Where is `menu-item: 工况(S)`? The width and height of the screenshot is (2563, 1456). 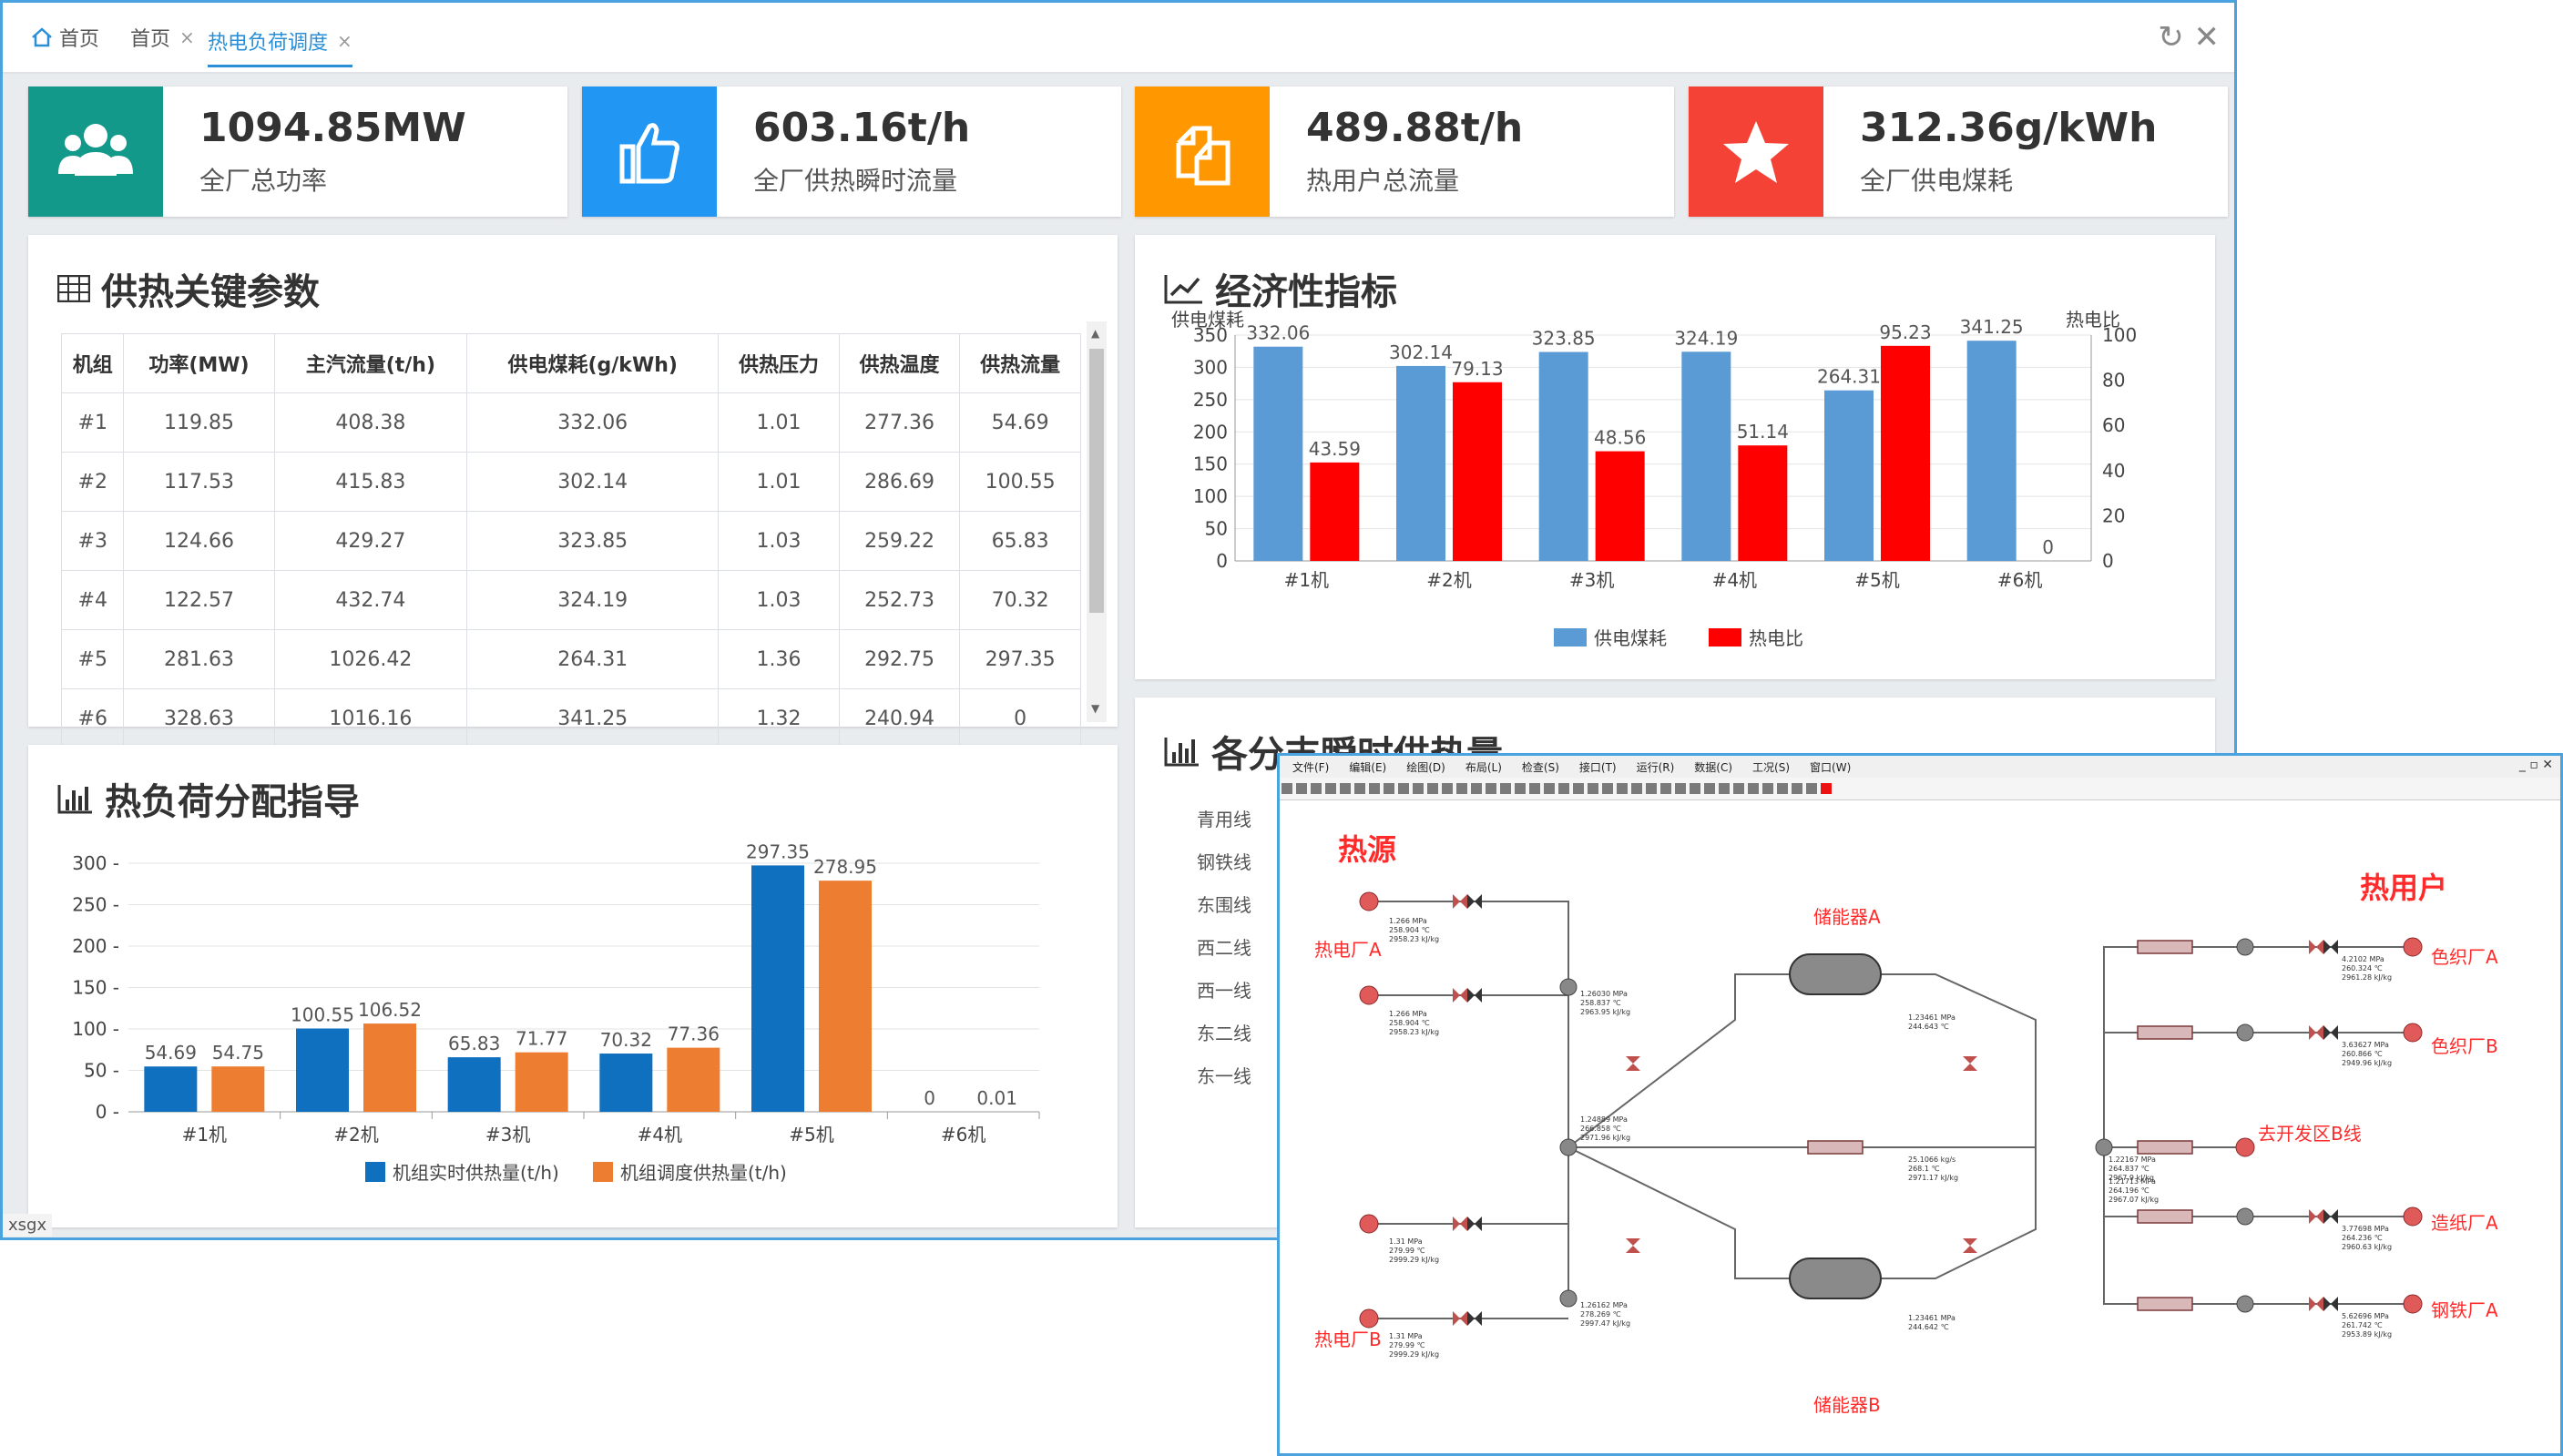 menu-item: 工况(S) is located at coordinates (1771, 767).